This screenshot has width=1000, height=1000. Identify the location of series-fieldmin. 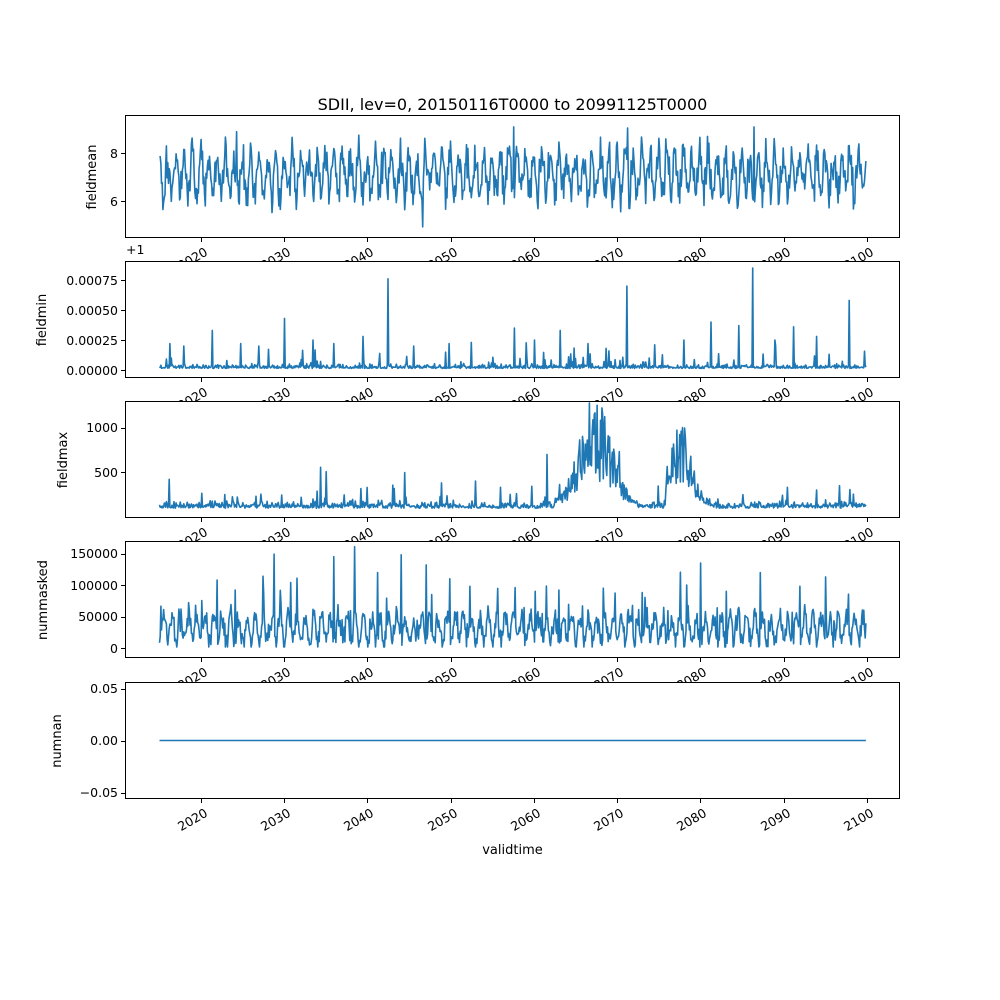
(512, 318).